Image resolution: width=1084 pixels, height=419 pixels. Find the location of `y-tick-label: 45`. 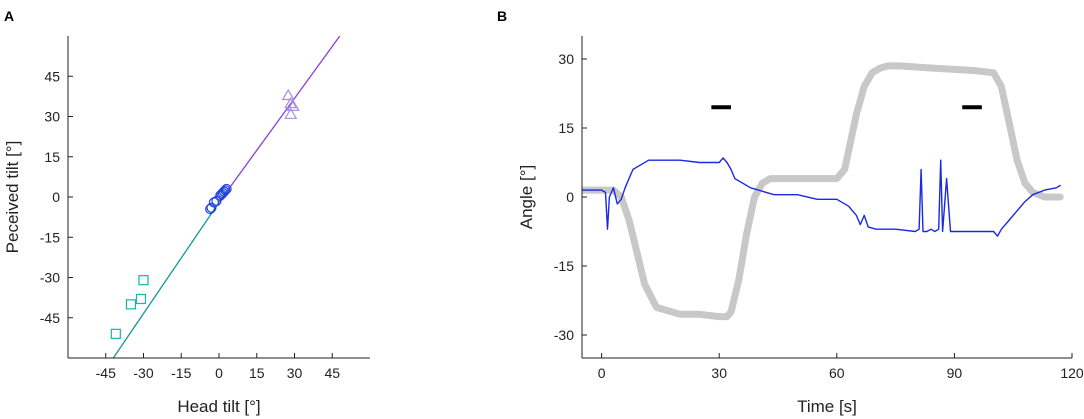

y-tick-label: 45 is located at coordinates (52, 76).